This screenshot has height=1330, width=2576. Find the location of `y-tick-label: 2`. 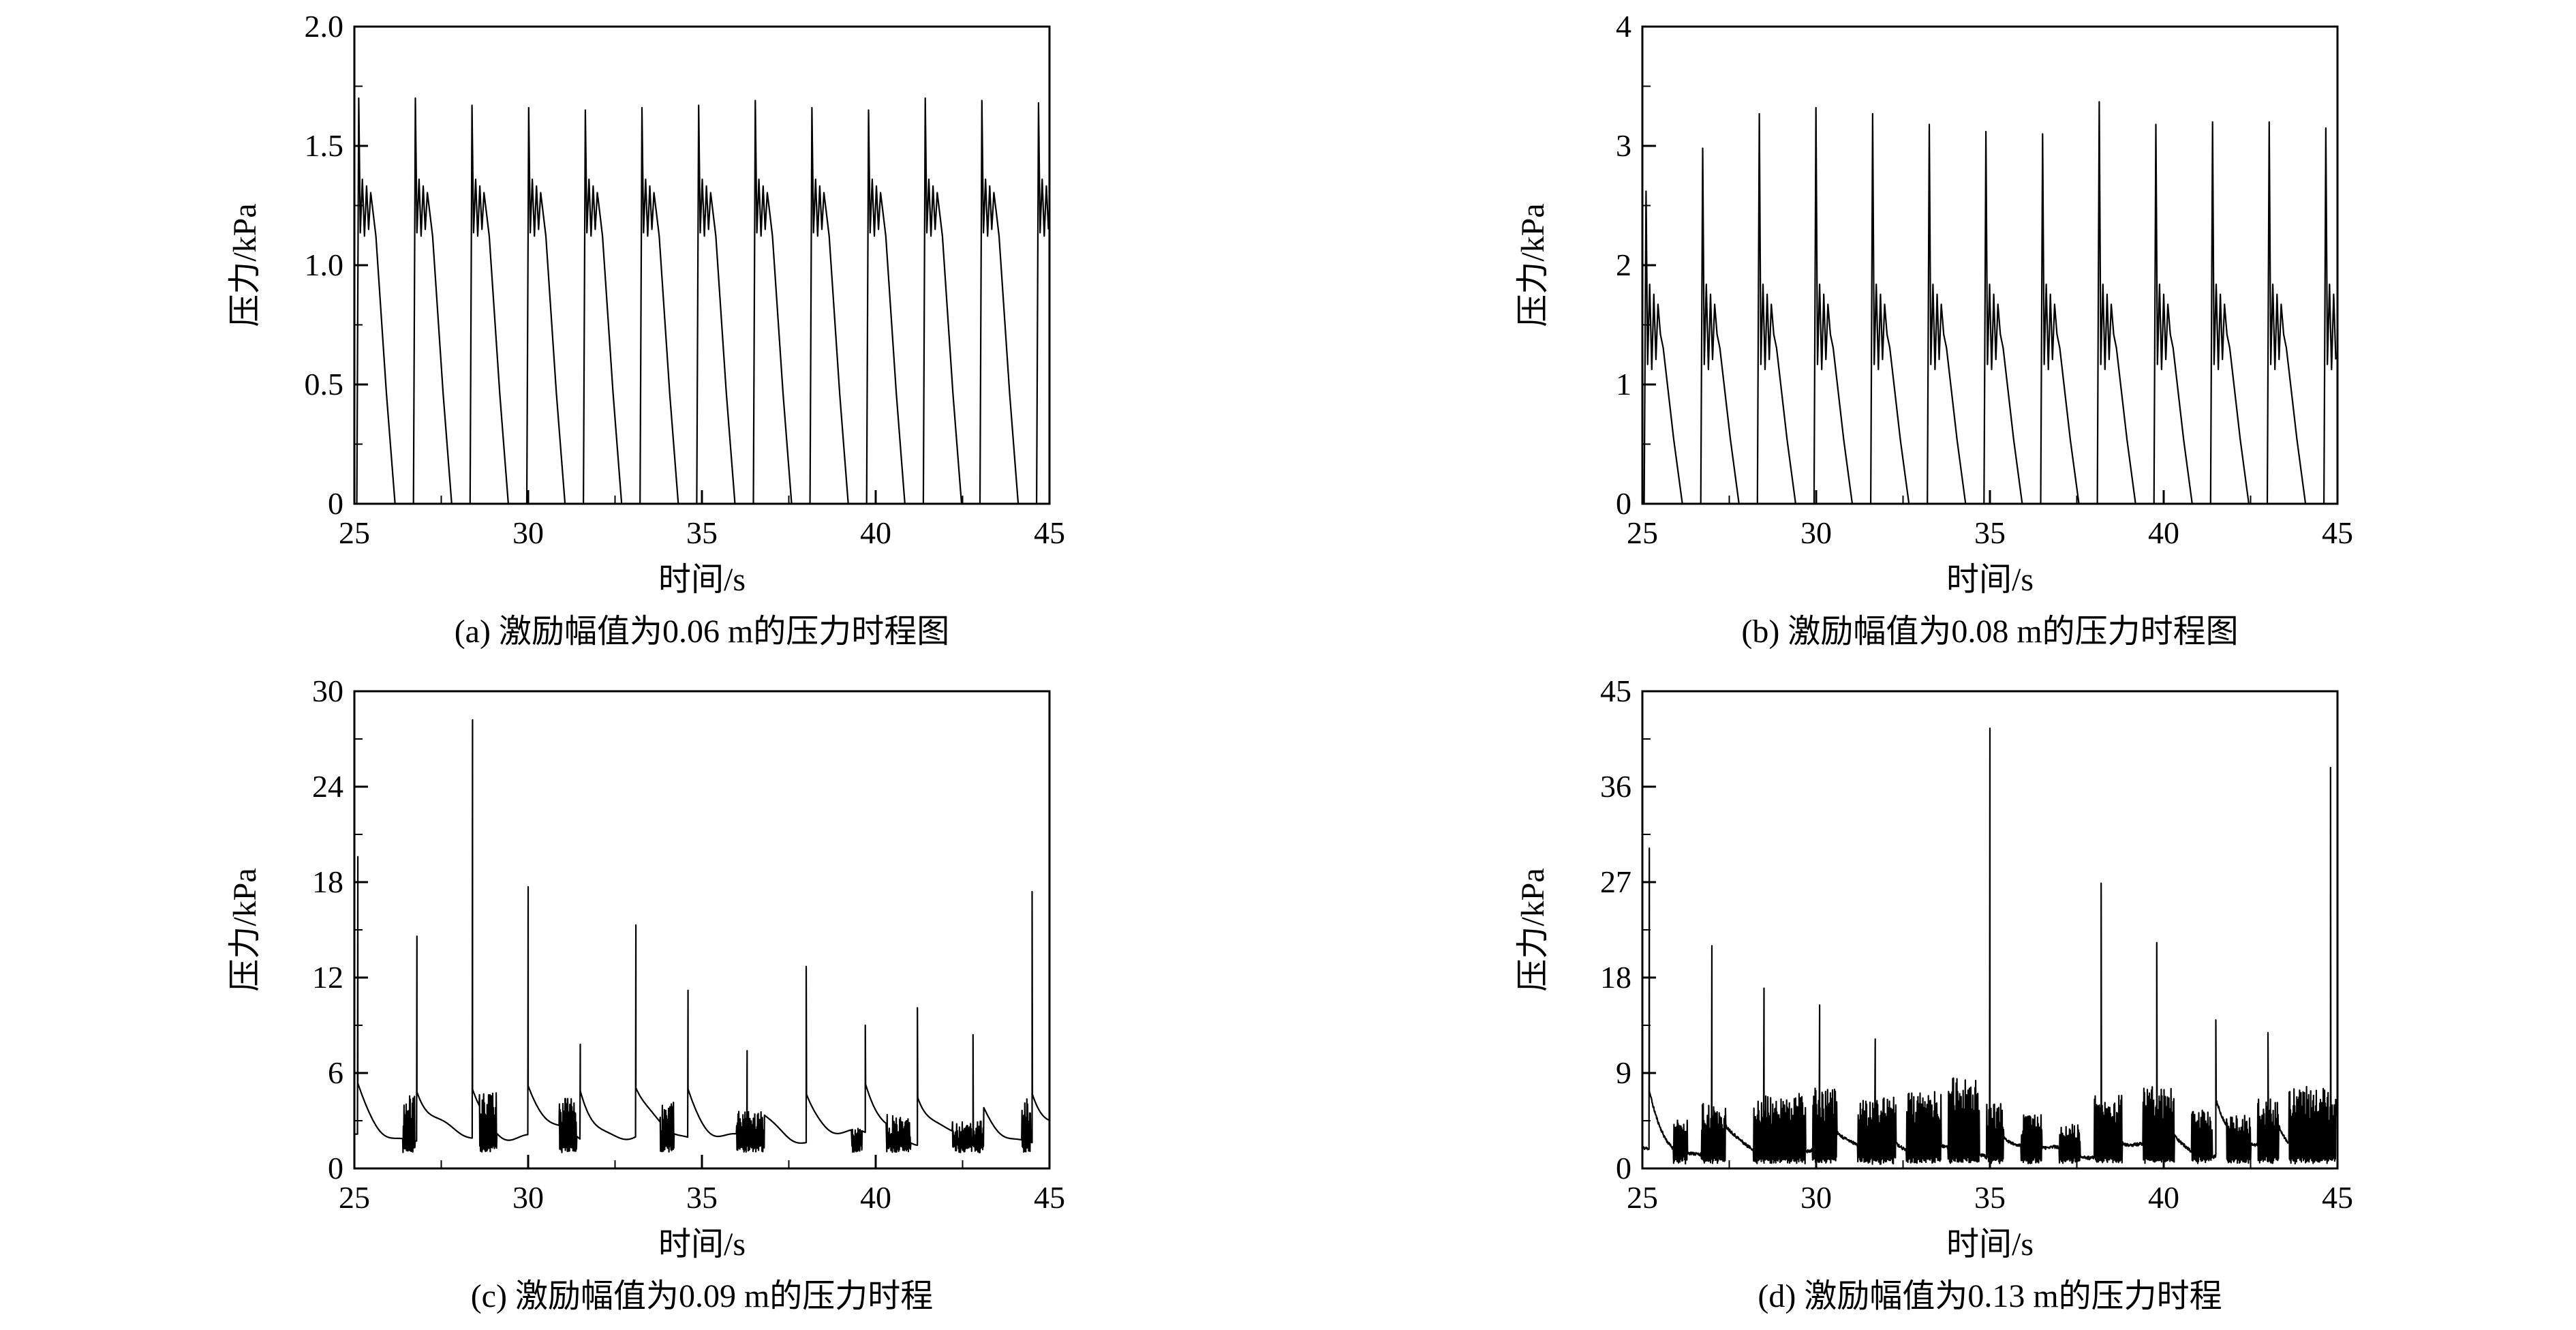

y-tick-label: 2 is located at coordinates (1624, 264).